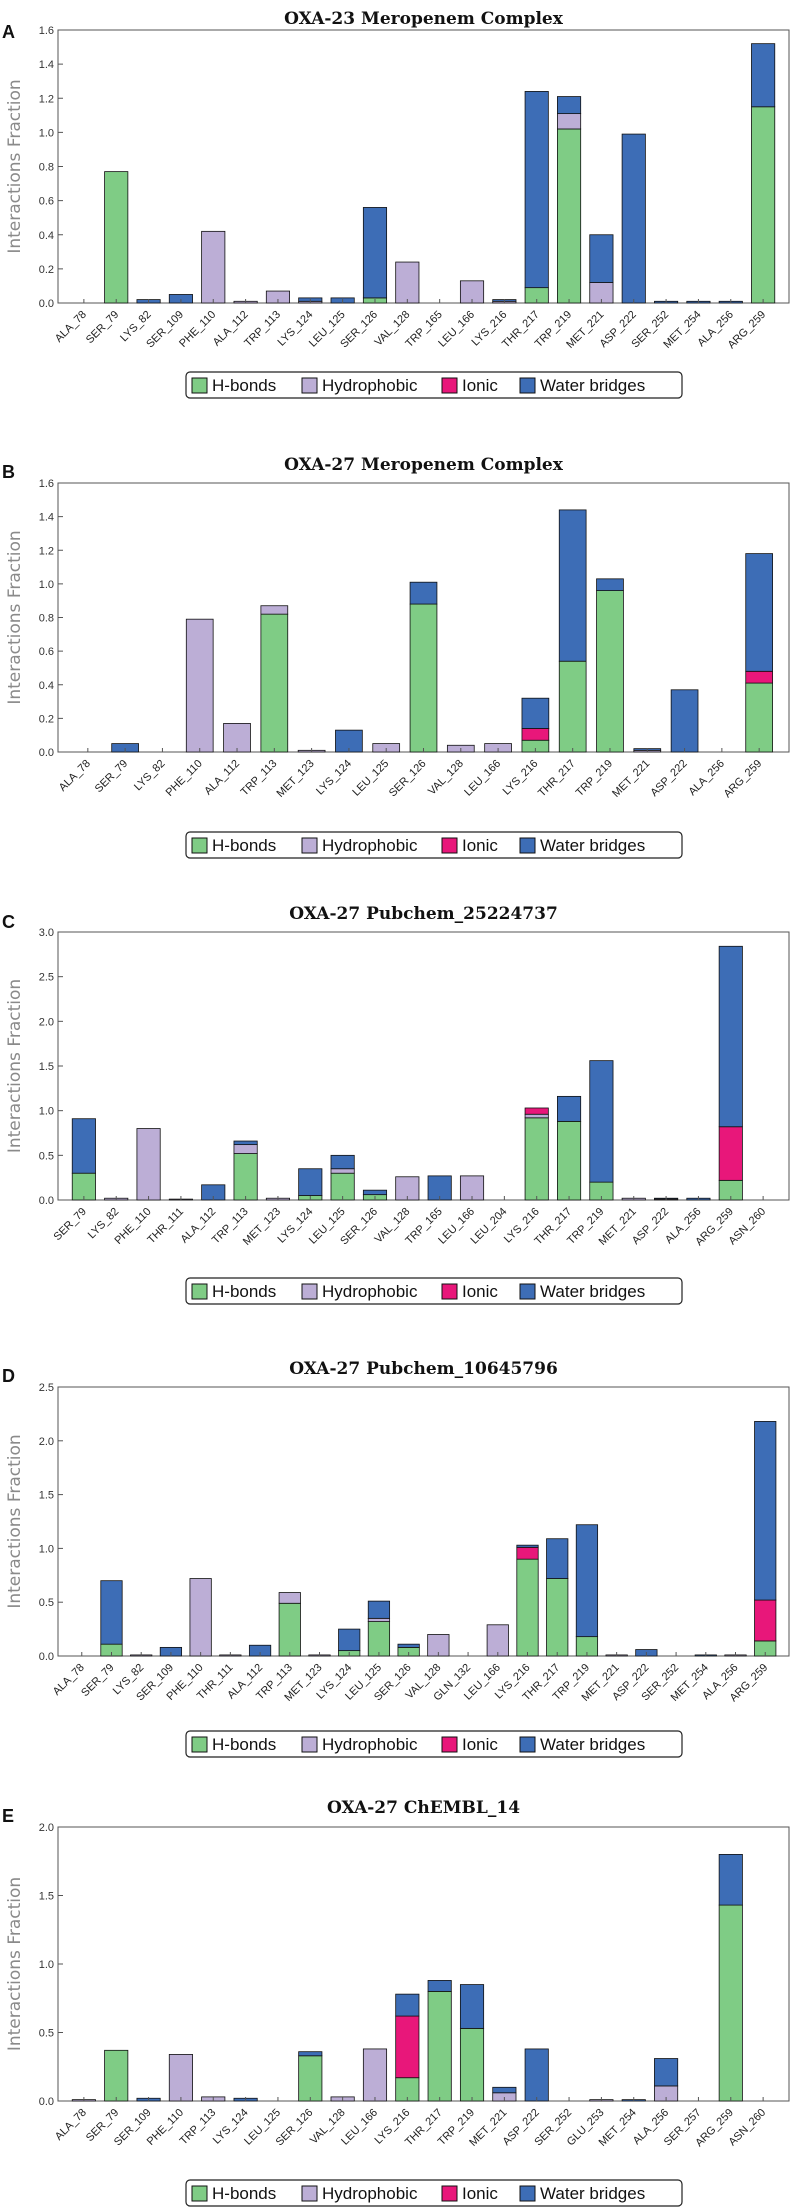 This screenshot has height=2209, width=810. What do you see at coordinates (334, 778) in the screenshot?
I see `x-tick-label: LYS_124` at bounding box center [334, 778].